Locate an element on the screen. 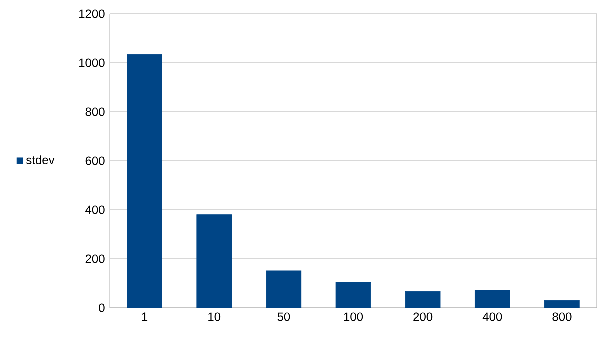  y-tick-label: 600 is located at coordinates (95, 161).